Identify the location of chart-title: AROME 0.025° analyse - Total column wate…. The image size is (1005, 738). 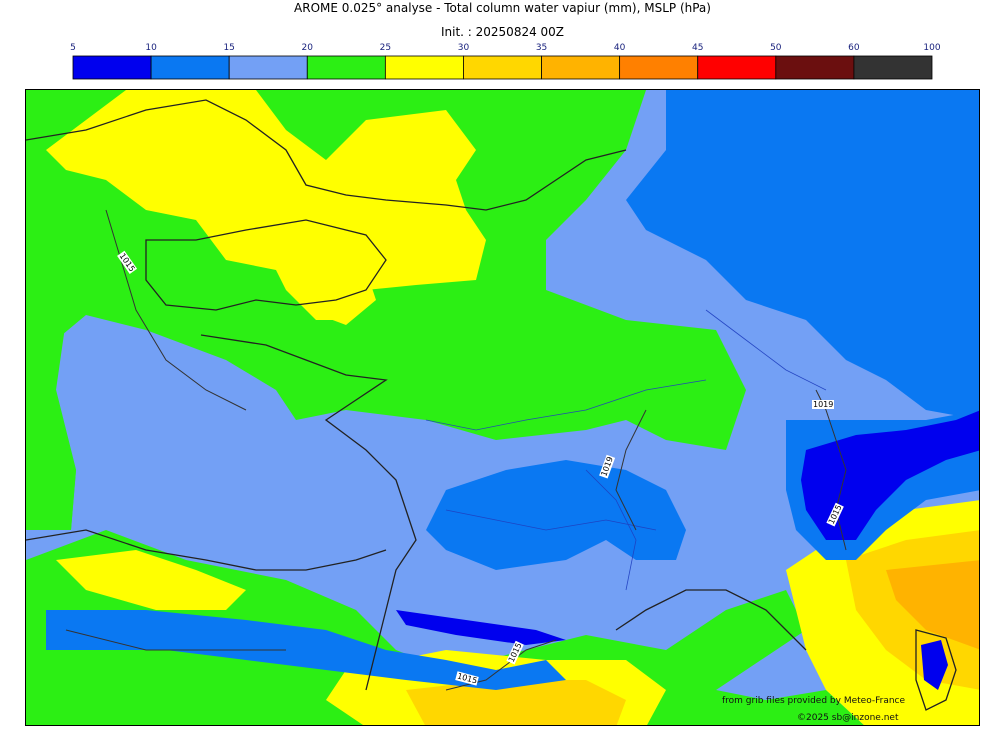
(502, 8).